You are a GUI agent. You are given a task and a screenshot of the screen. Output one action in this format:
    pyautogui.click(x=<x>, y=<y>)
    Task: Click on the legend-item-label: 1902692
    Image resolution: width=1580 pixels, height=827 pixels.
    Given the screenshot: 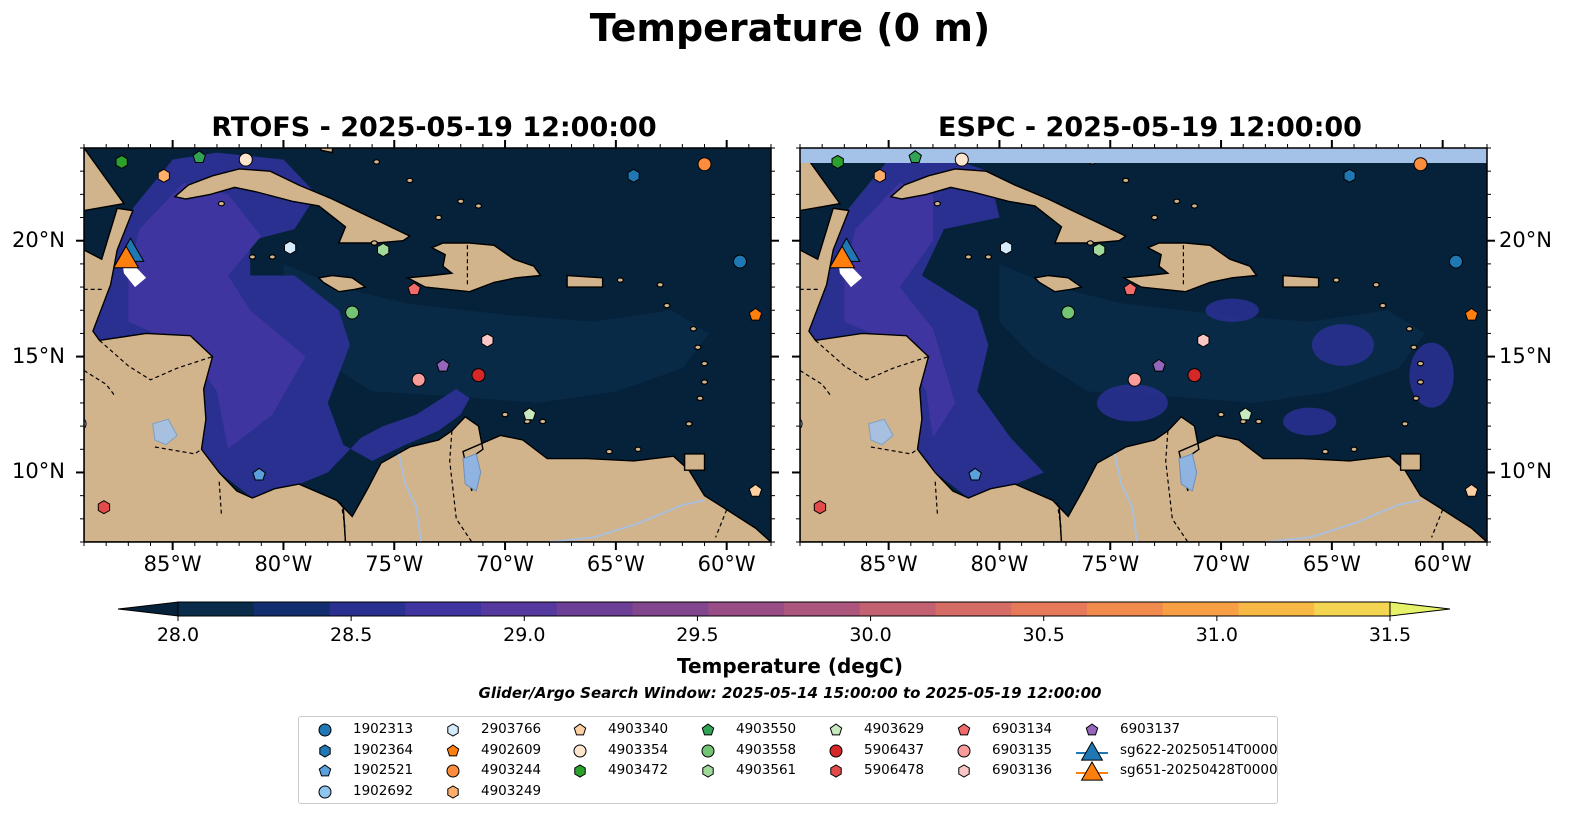 What is the action you would take?
    pyautogui.click(x=383, y=790)
    